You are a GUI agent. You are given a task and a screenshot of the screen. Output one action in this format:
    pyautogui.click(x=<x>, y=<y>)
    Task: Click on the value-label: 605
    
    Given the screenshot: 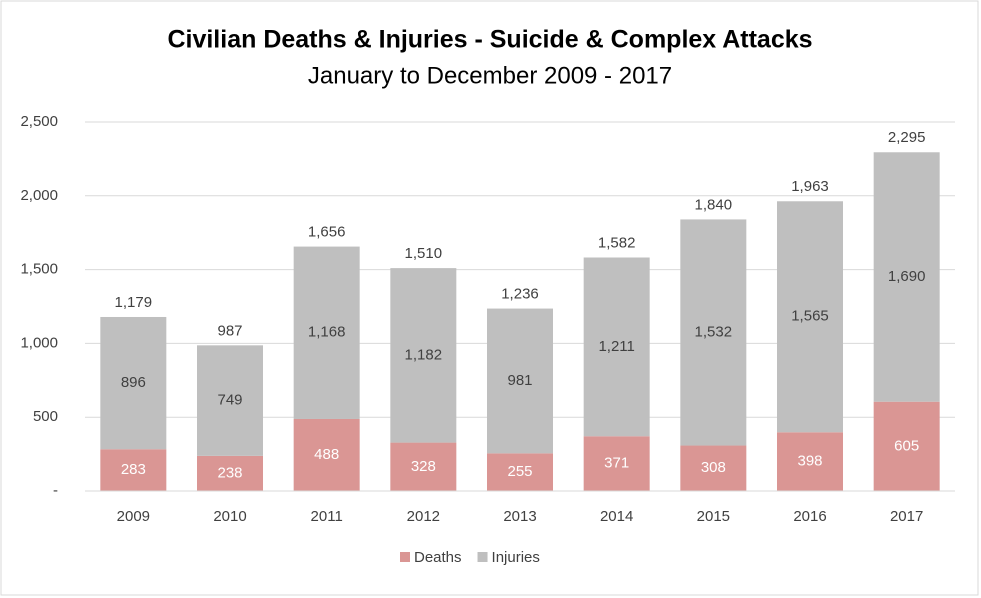 What is the action you would take?
    pyautogui.click(x=906, y=445)
    